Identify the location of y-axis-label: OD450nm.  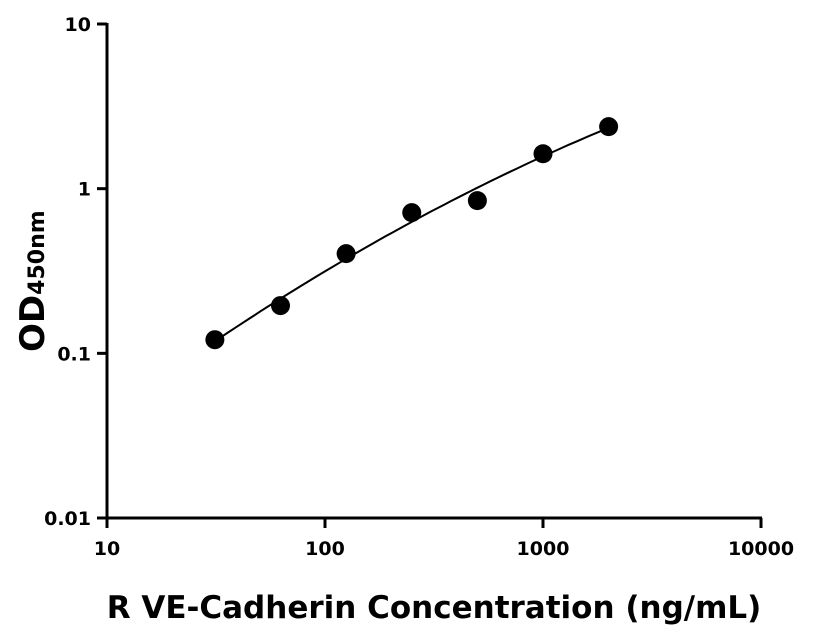
(33, 281).